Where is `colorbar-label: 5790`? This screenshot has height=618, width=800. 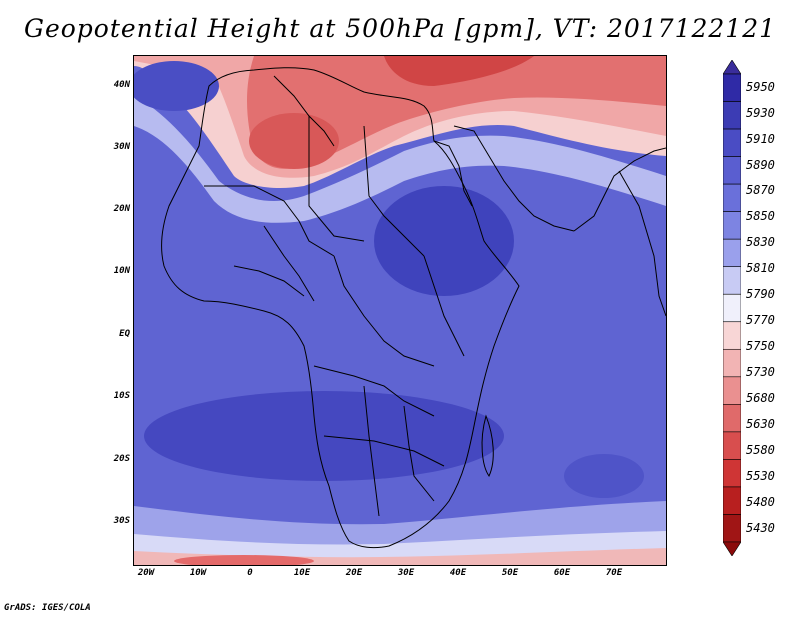
colorbar-label: 5790 is located at coordinates (760, 294).